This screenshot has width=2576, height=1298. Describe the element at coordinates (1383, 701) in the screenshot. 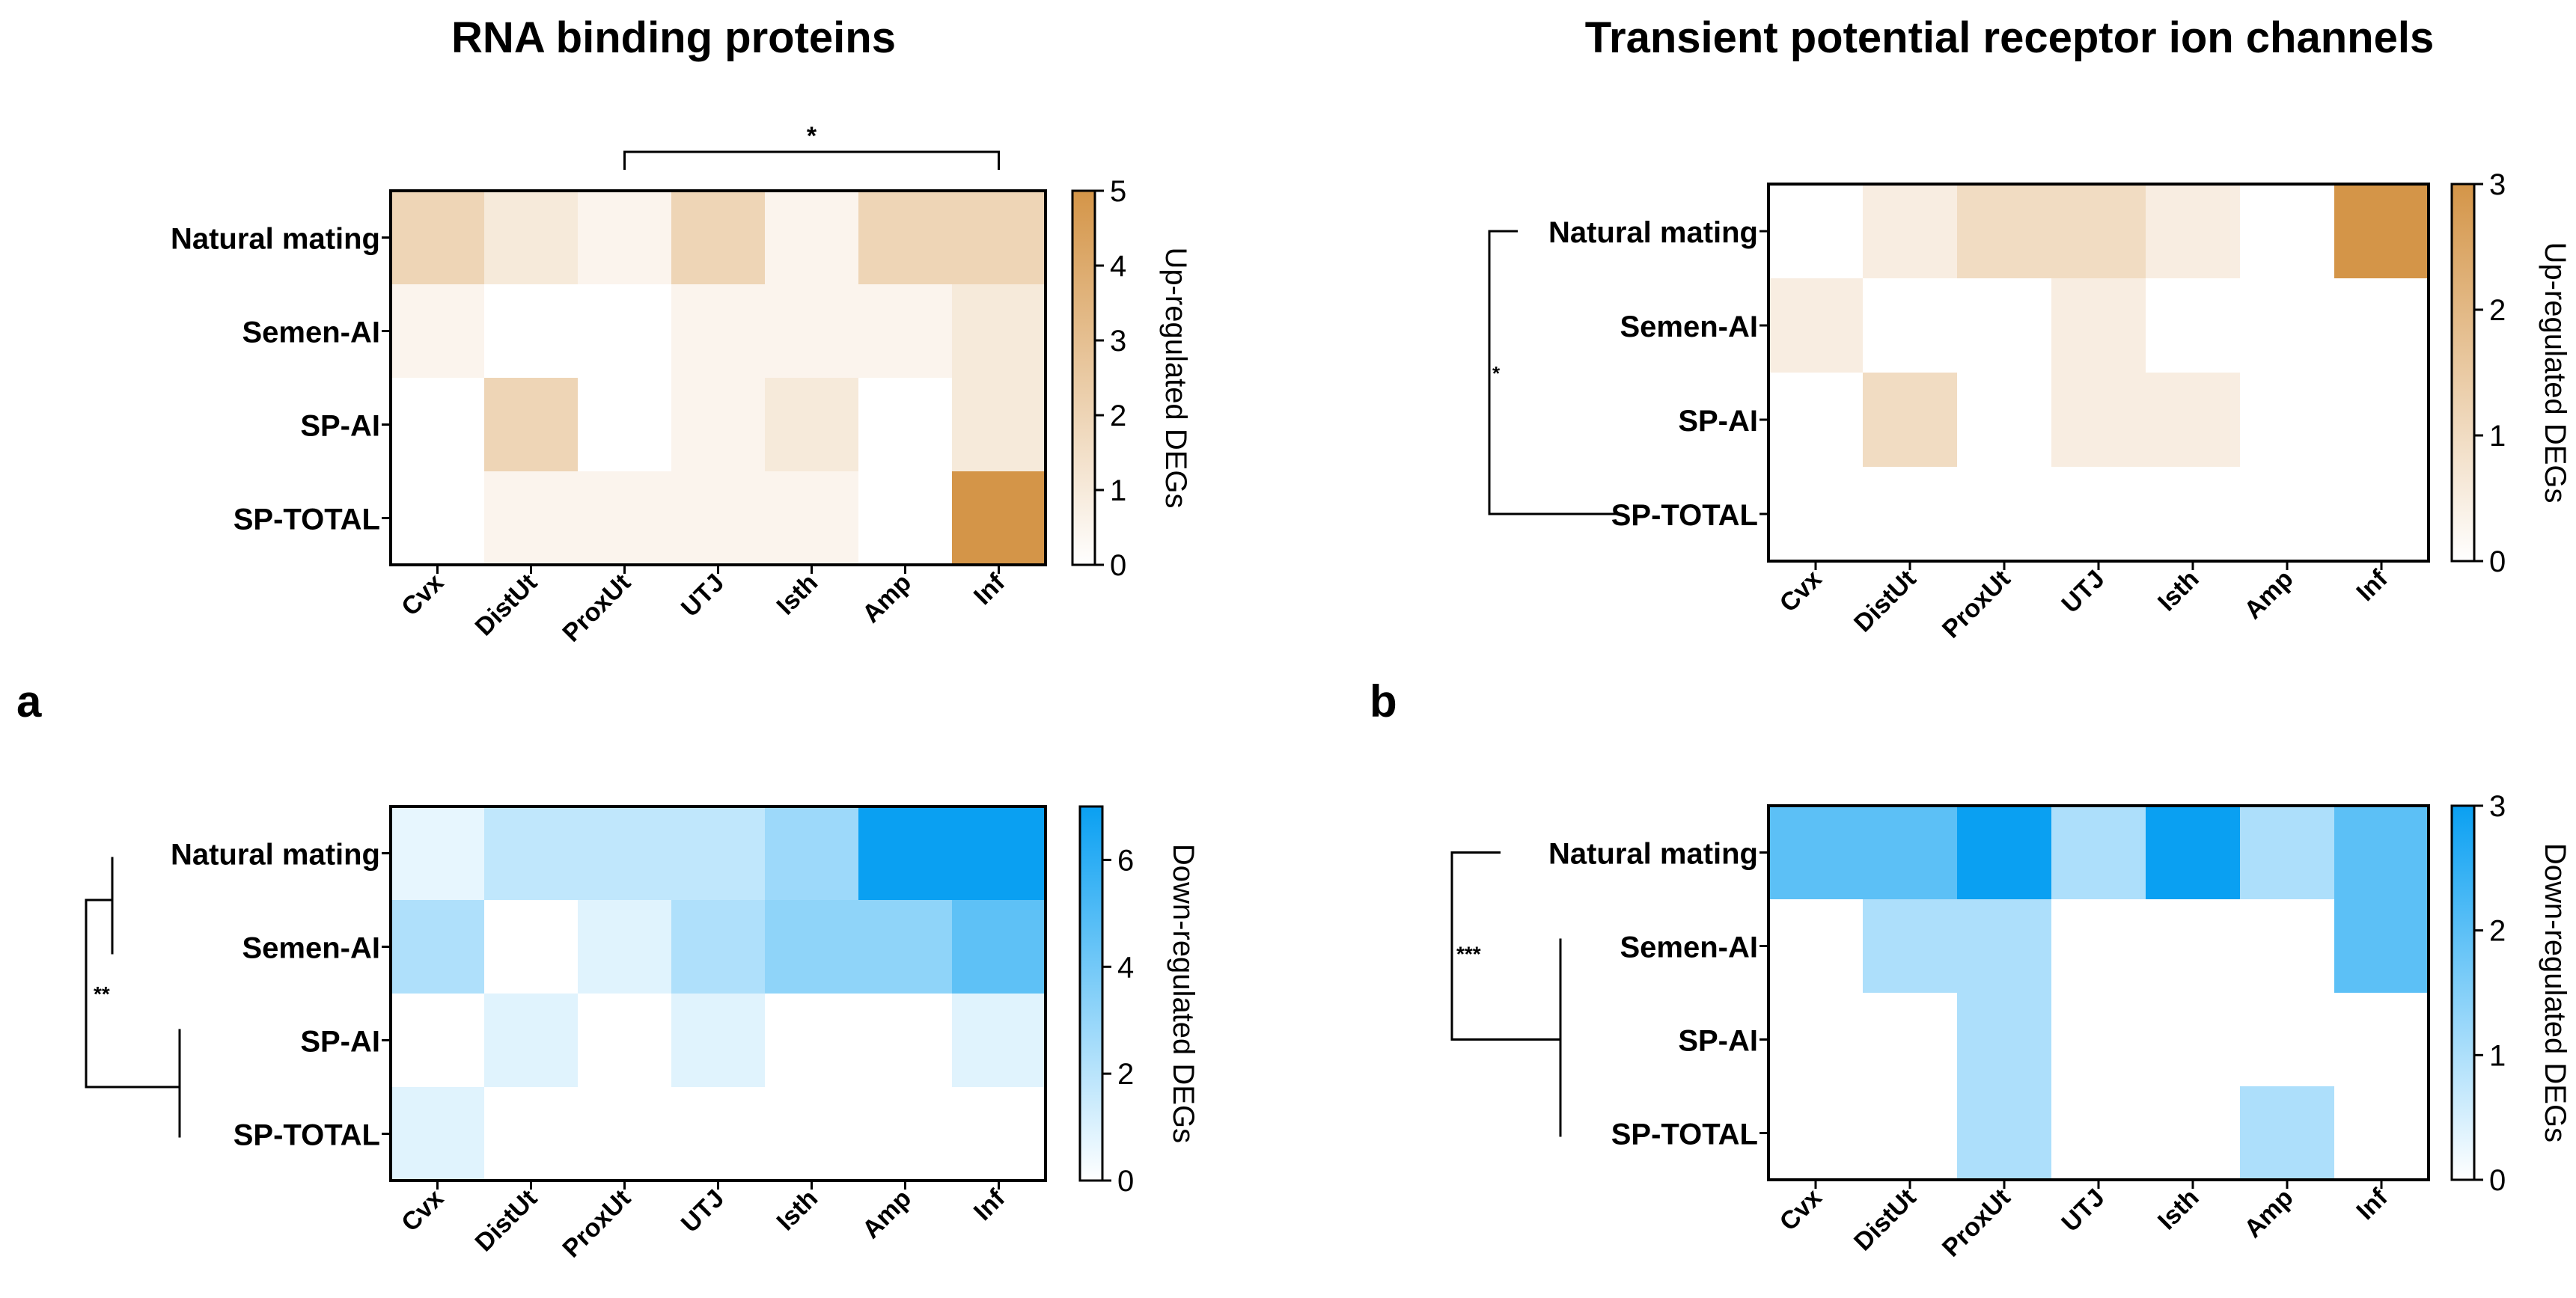

I see `panel-letter-b: b` at that location.